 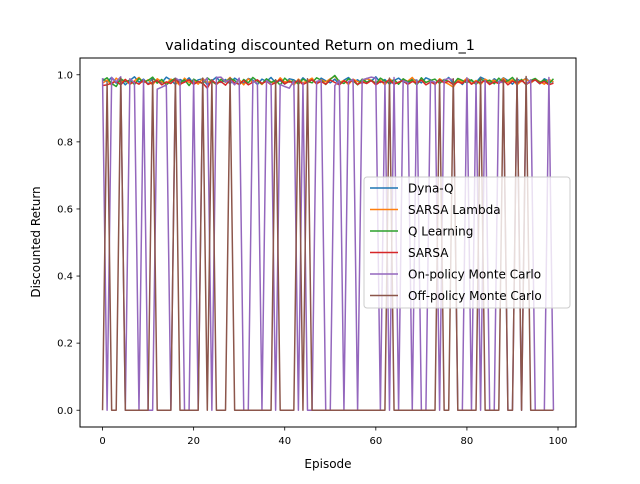 What do you see at coordinates (65, 142) in the screenshot?
I see `y-tick-label: 0.8` at bounding box center [65, 142].